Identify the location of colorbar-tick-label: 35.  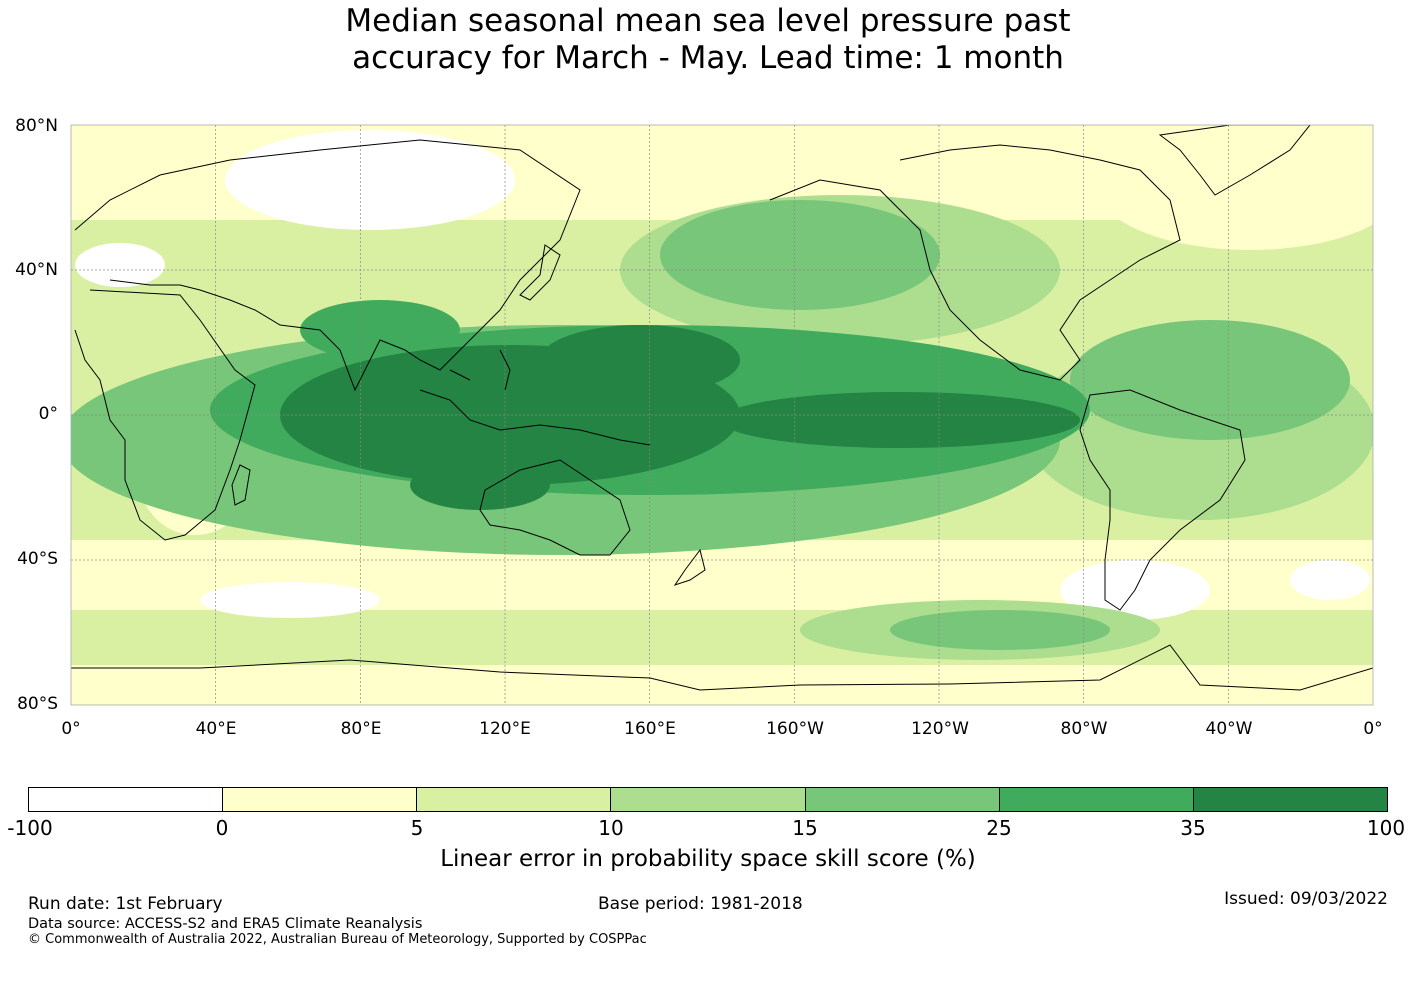
(1193, 828).